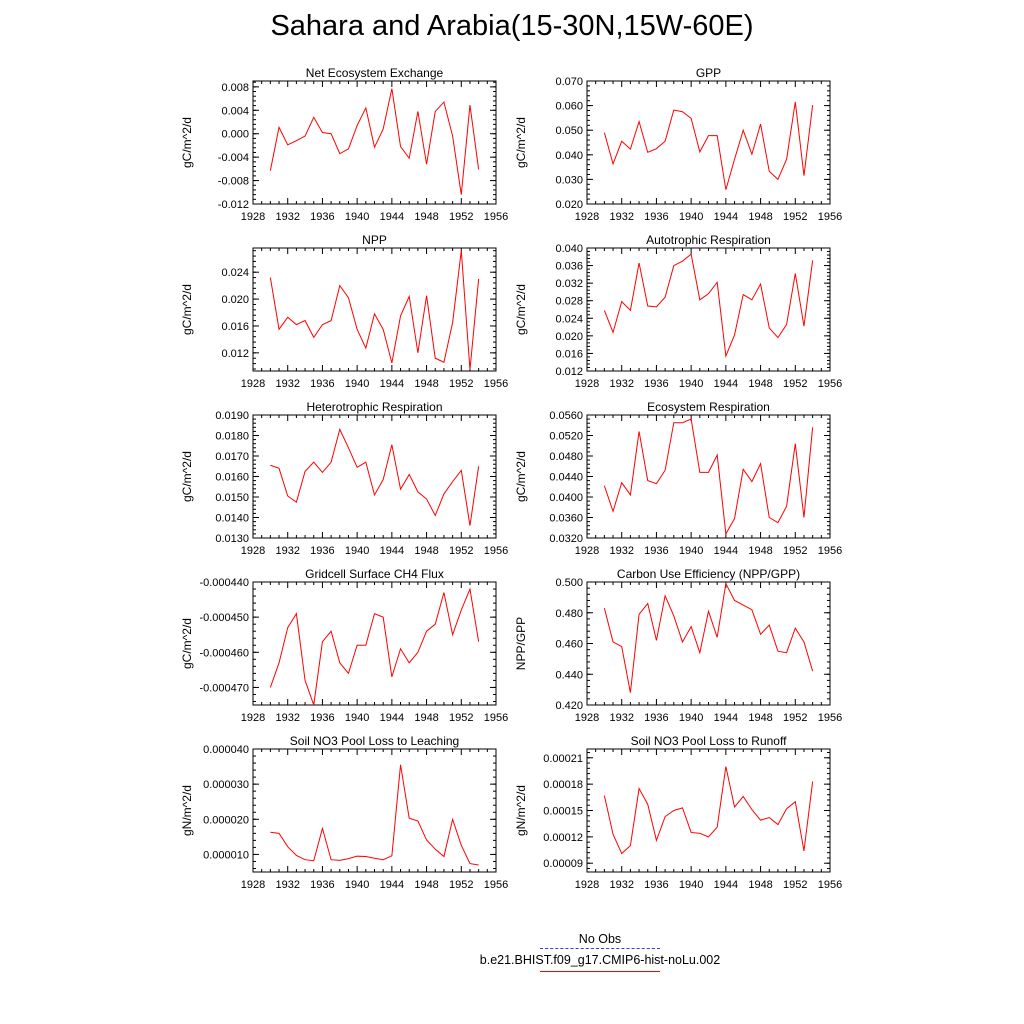  Describe the element at coordinates (232, 457) in the screenshot. I see `y-tick-label: 0.0170` at that location.